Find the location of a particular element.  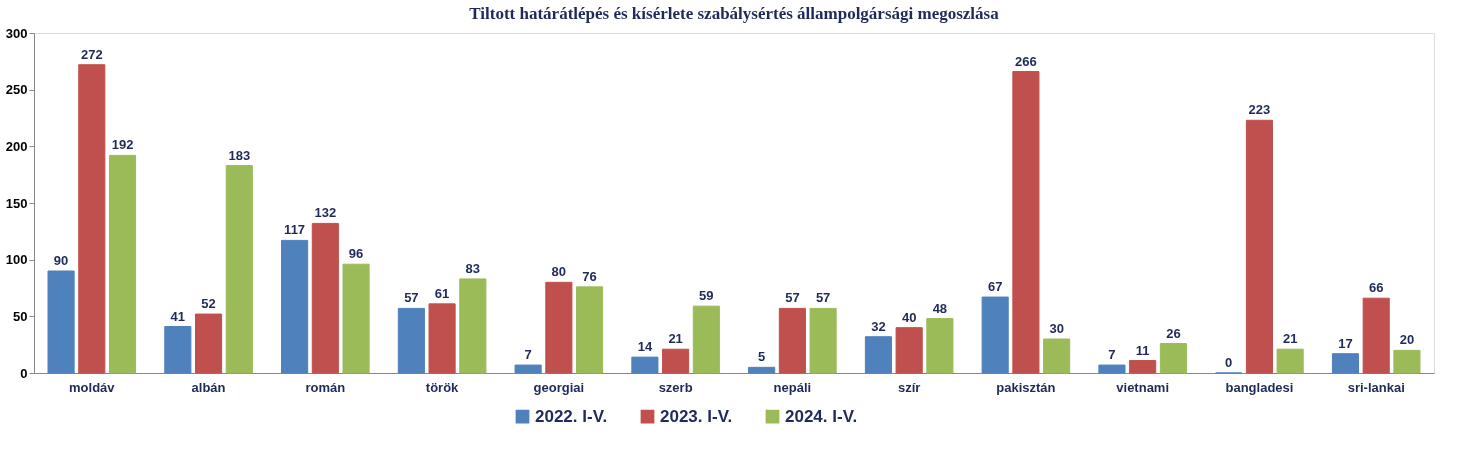

x-tick-label: georgiai is located at coordinates (559, 387).